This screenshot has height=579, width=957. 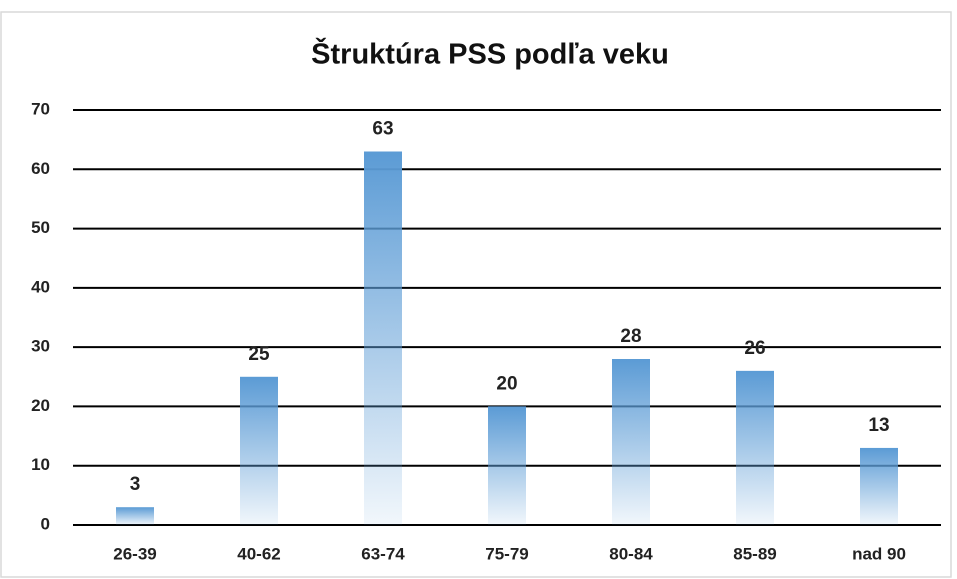 I want to click on data-label: 28, so click(x=630, y=336).